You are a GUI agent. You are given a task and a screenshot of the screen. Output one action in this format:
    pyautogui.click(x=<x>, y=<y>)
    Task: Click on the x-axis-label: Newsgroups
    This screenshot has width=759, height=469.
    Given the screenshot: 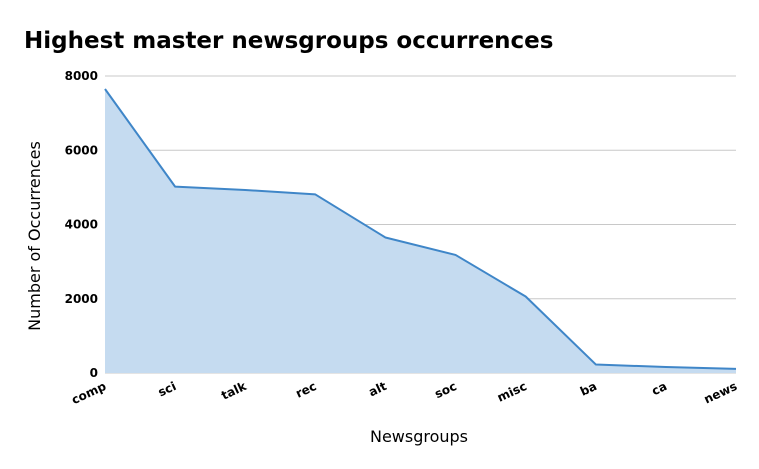 What is the action you would take?
    pyautogui.click(x=419, y=436)
    